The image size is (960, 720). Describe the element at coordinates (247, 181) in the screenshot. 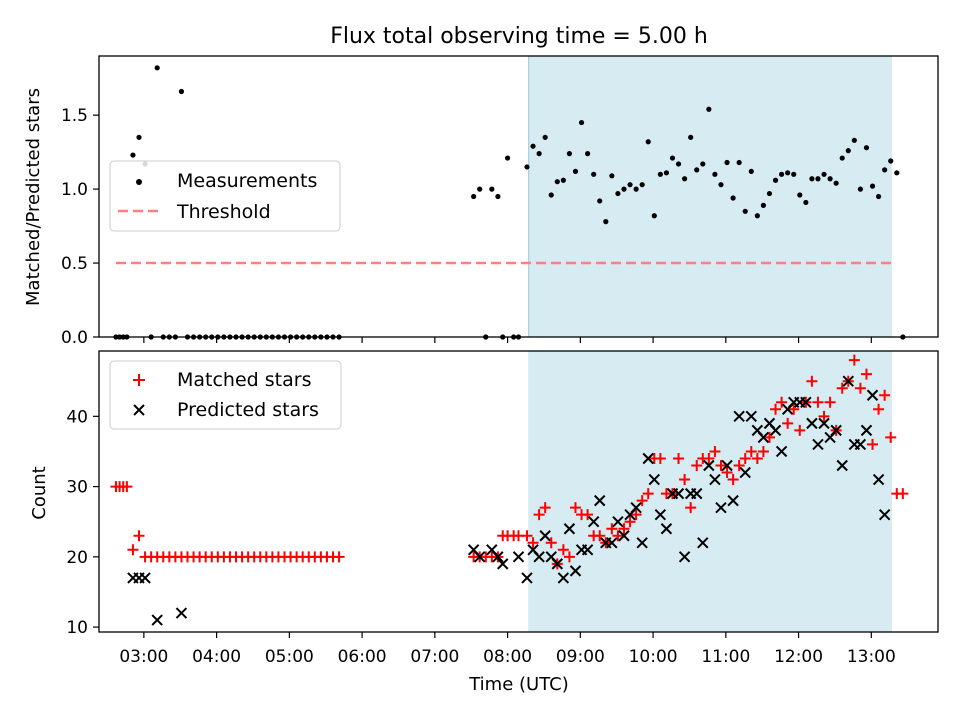

I see `legend-measurements-label: Measurements` at that location.